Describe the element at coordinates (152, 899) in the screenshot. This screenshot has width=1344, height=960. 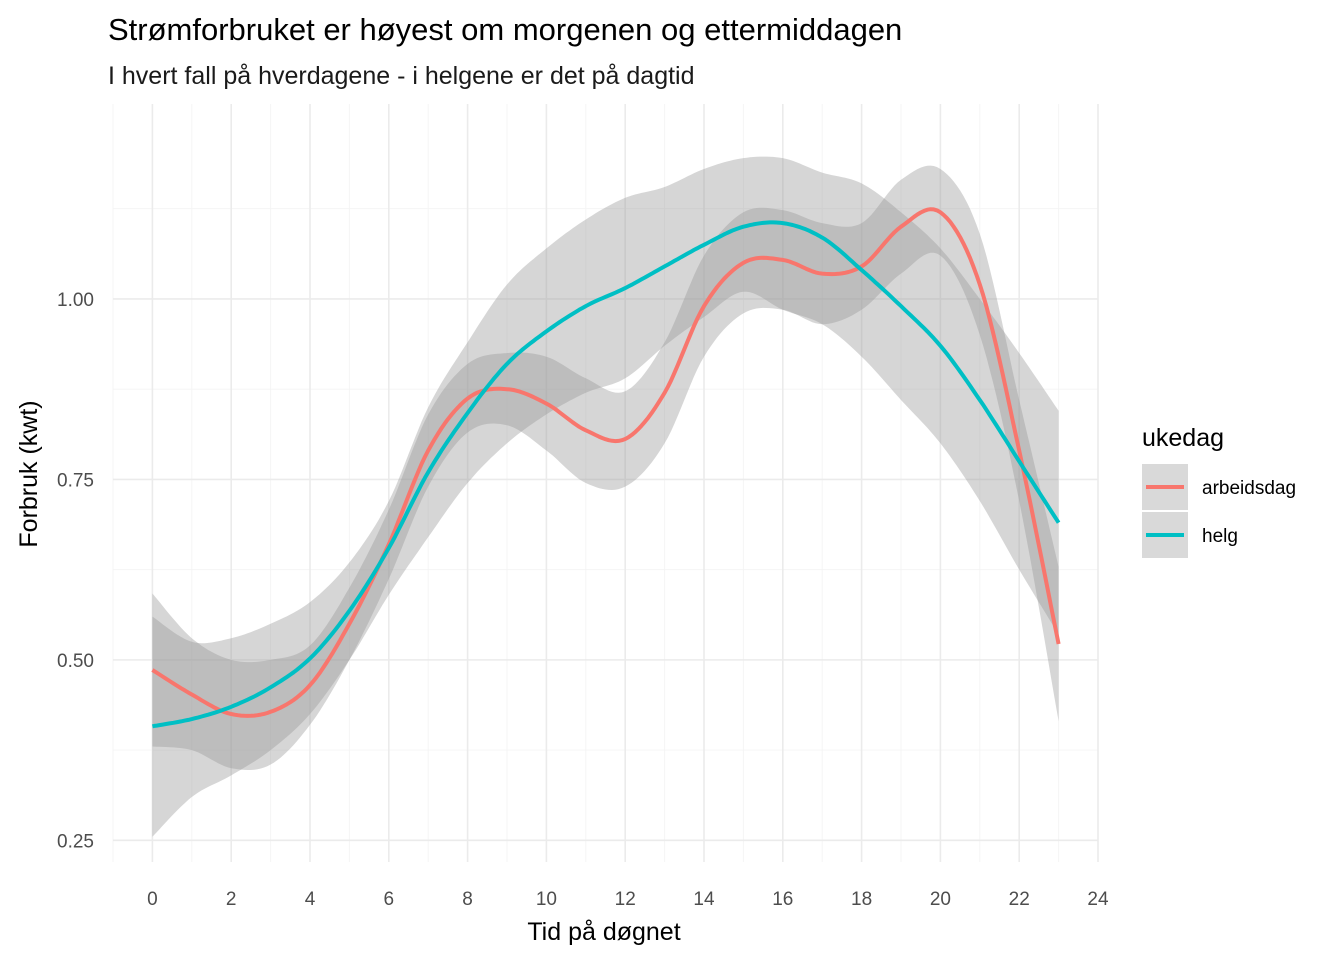
I see `x-tick-label: 0` at that location.